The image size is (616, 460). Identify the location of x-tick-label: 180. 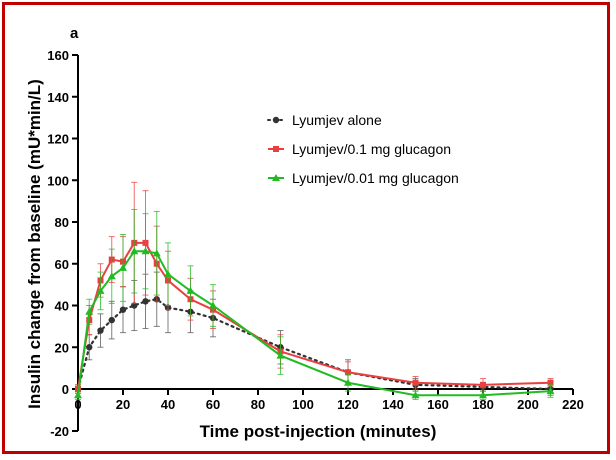
(483, 404).